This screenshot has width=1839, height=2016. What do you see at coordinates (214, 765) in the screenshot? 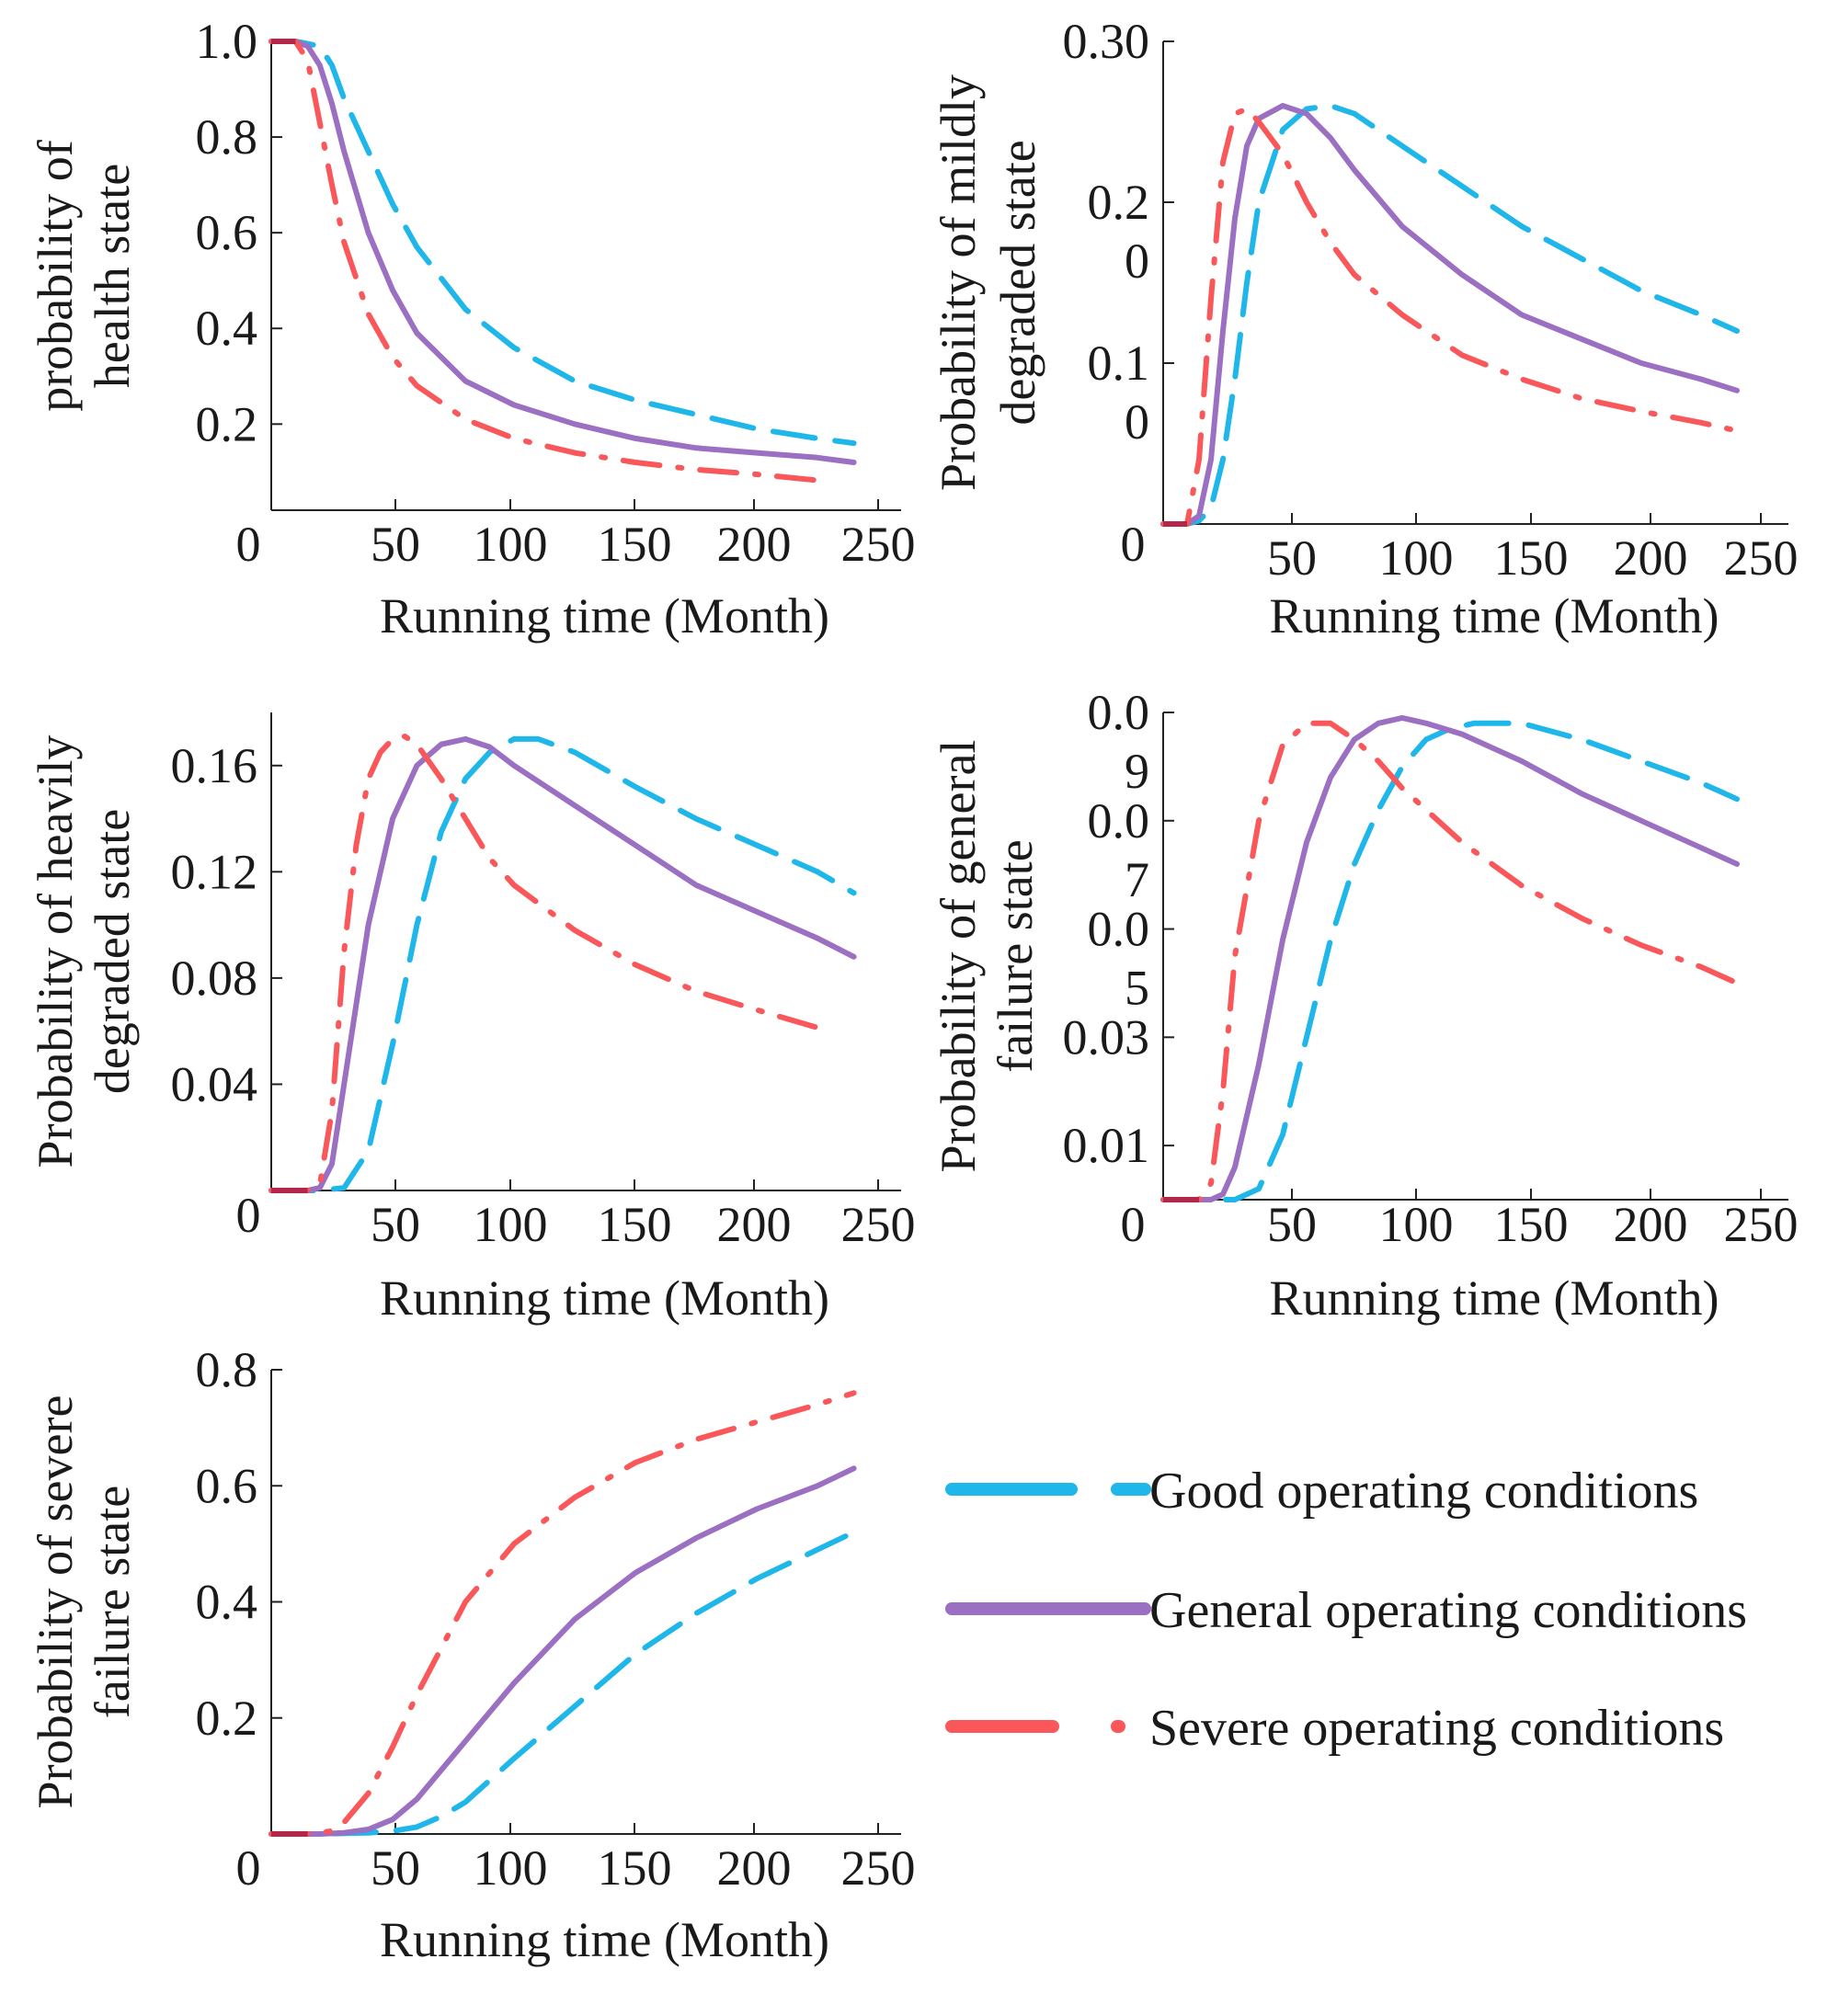
I see `y-tick-label: 0.16` at bounding box center [214, 765].